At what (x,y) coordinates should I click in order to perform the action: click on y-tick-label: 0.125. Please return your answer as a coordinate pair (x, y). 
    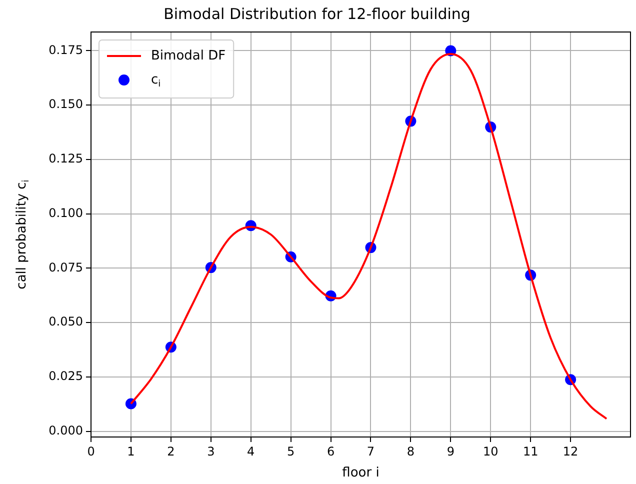
    Looking at the image, I should click on (65, 159).